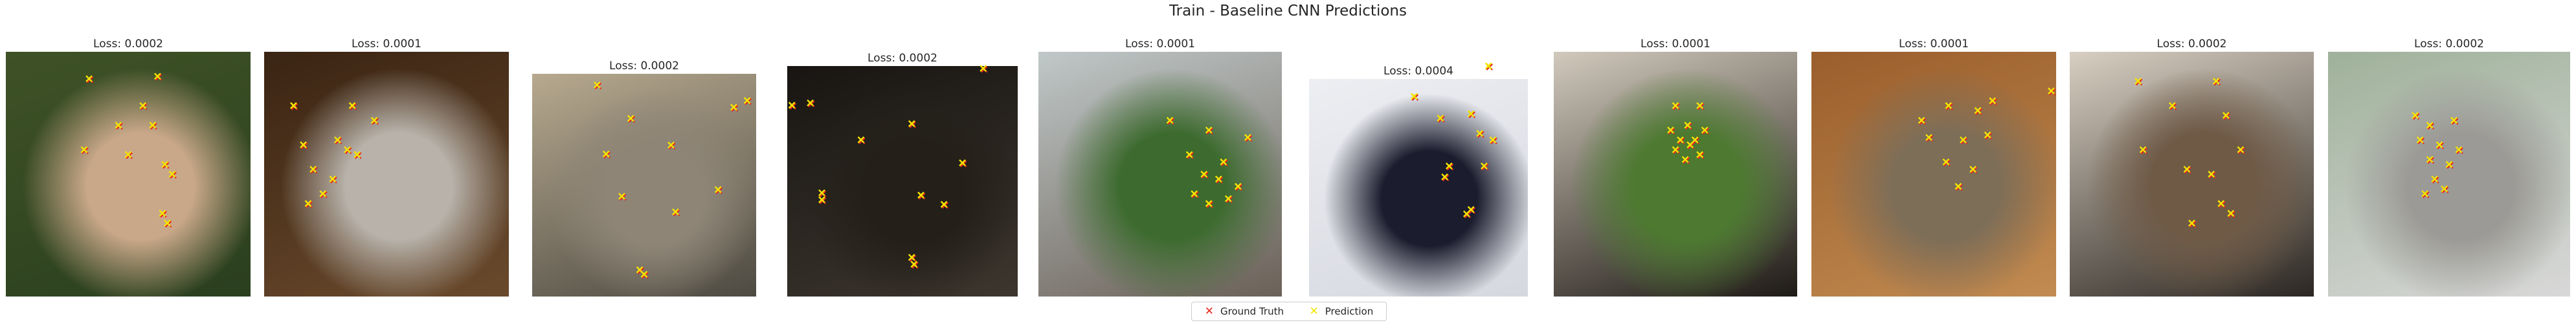 The height and width of the screenshot is (325, 2576). What do you see at coordinates (1209, 311) in the screenshot?
I see `ground-truth-x-icon: ✕` at bounding box center [1209, 311].